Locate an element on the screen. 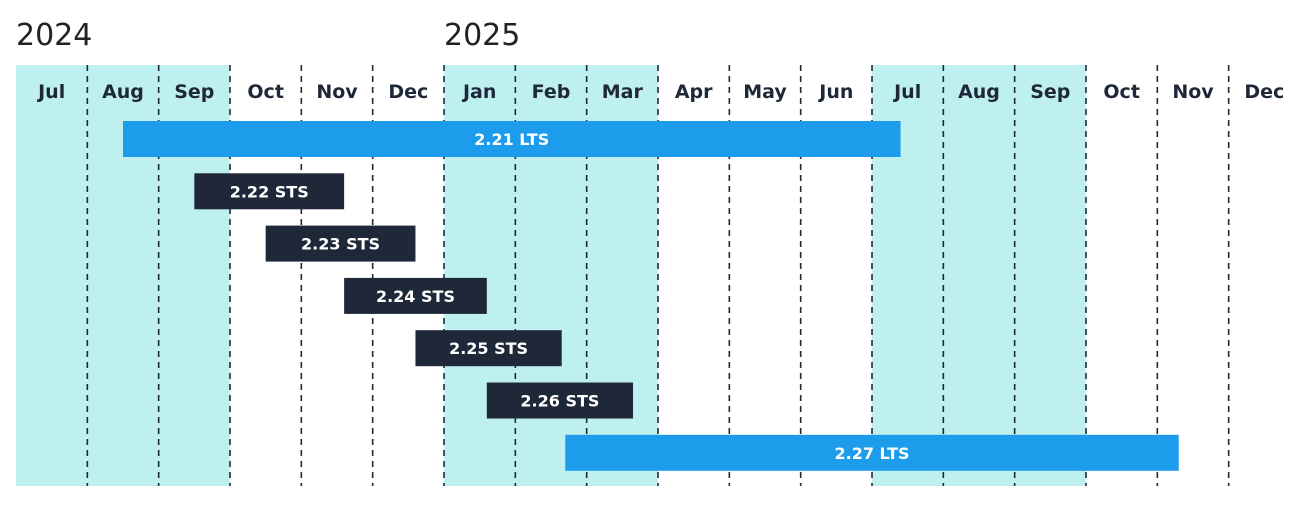  release-bar-label: 2.23 STS is located at coordinates (340, 244).